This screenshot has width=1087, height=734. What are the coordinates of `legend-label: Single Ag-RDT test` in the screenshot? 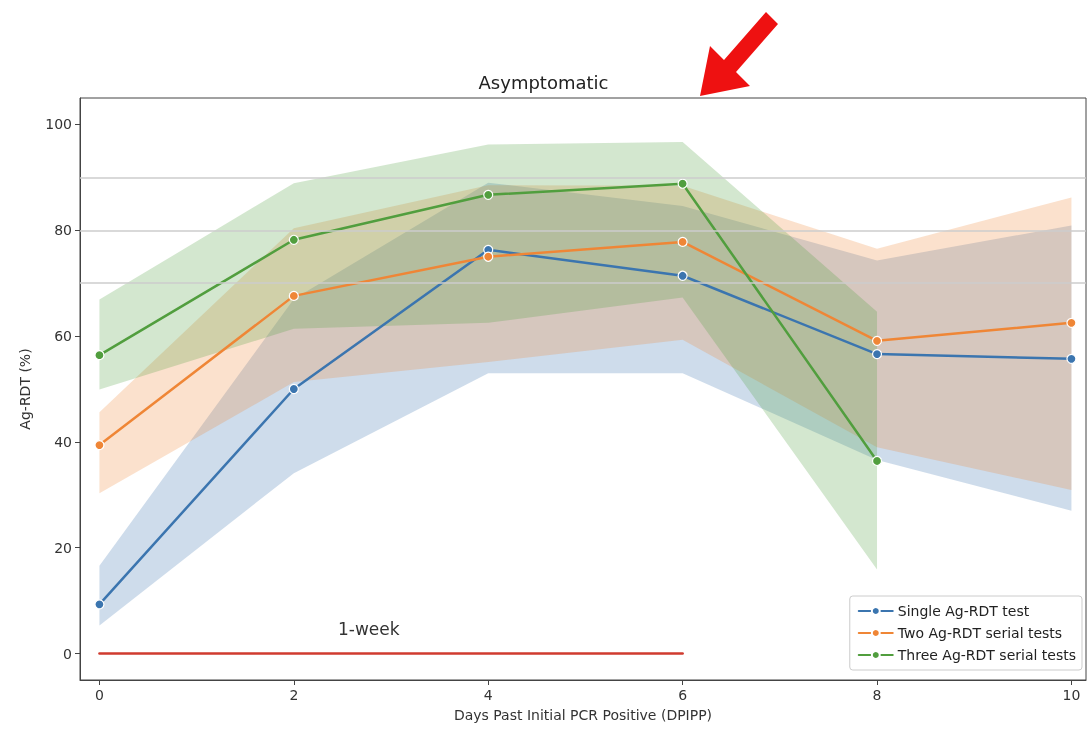 It's located at (963, 611).